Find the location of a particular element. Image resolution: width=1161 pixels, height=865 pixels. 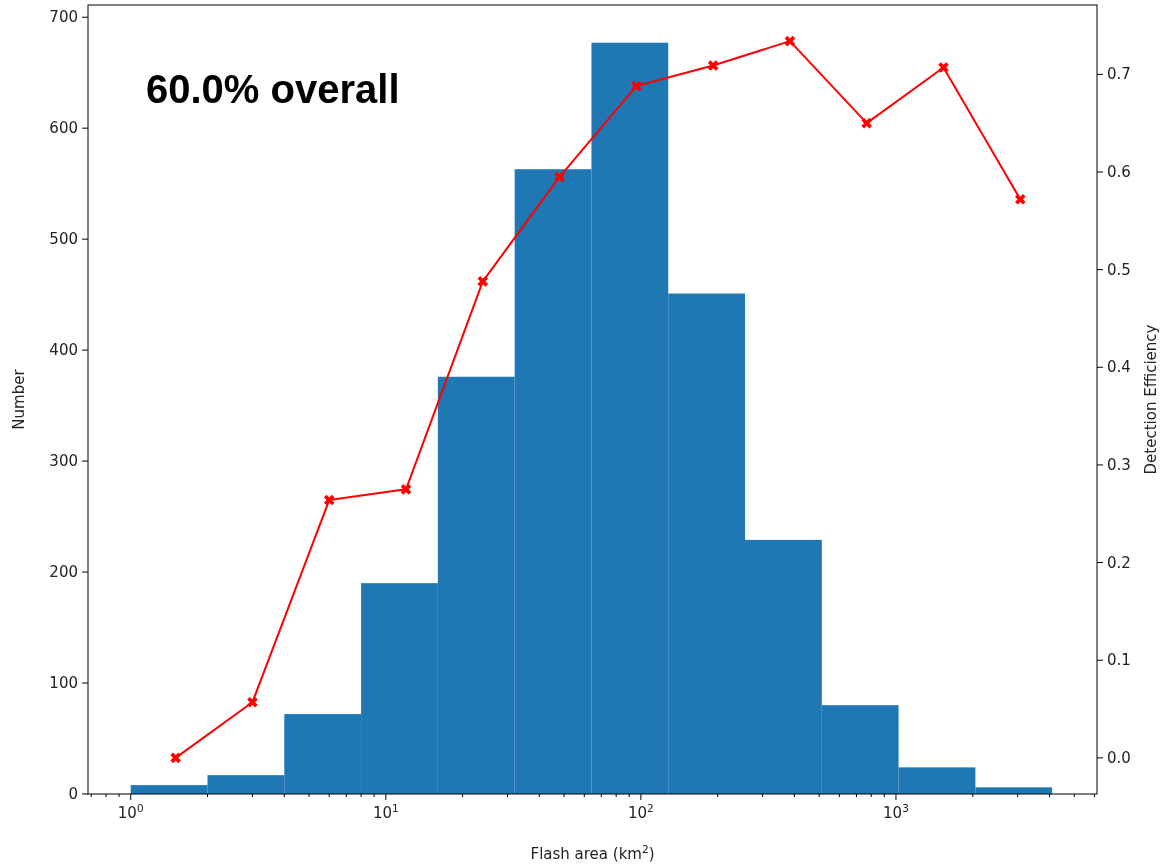

y-tick-label: 200 is located at coordinates (63, 572).